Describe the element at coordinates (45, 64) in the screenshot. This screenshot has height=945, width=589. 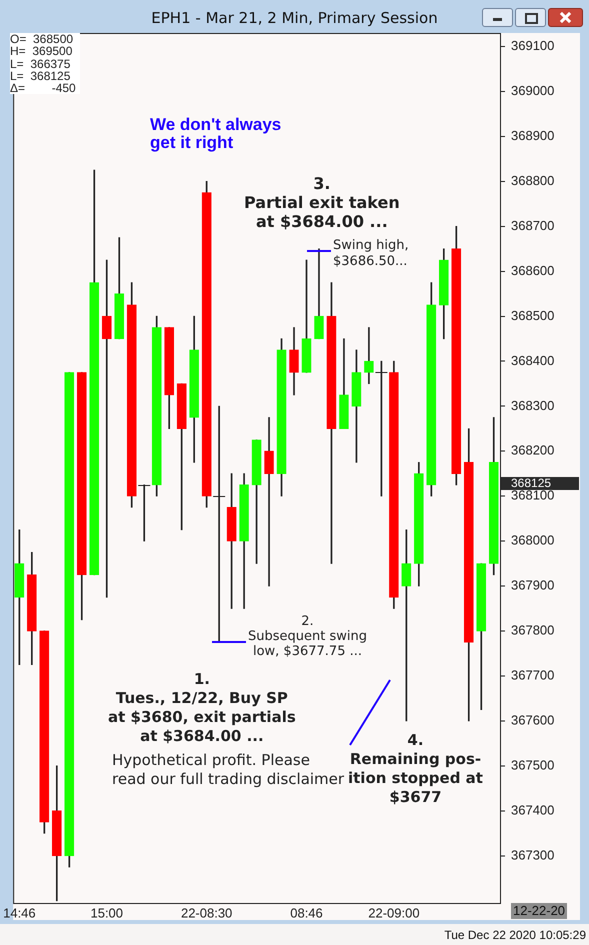
I see `annotation: O= 368500 H= 369500 L= 366375 L= 368125 Δ= -450` at that location.